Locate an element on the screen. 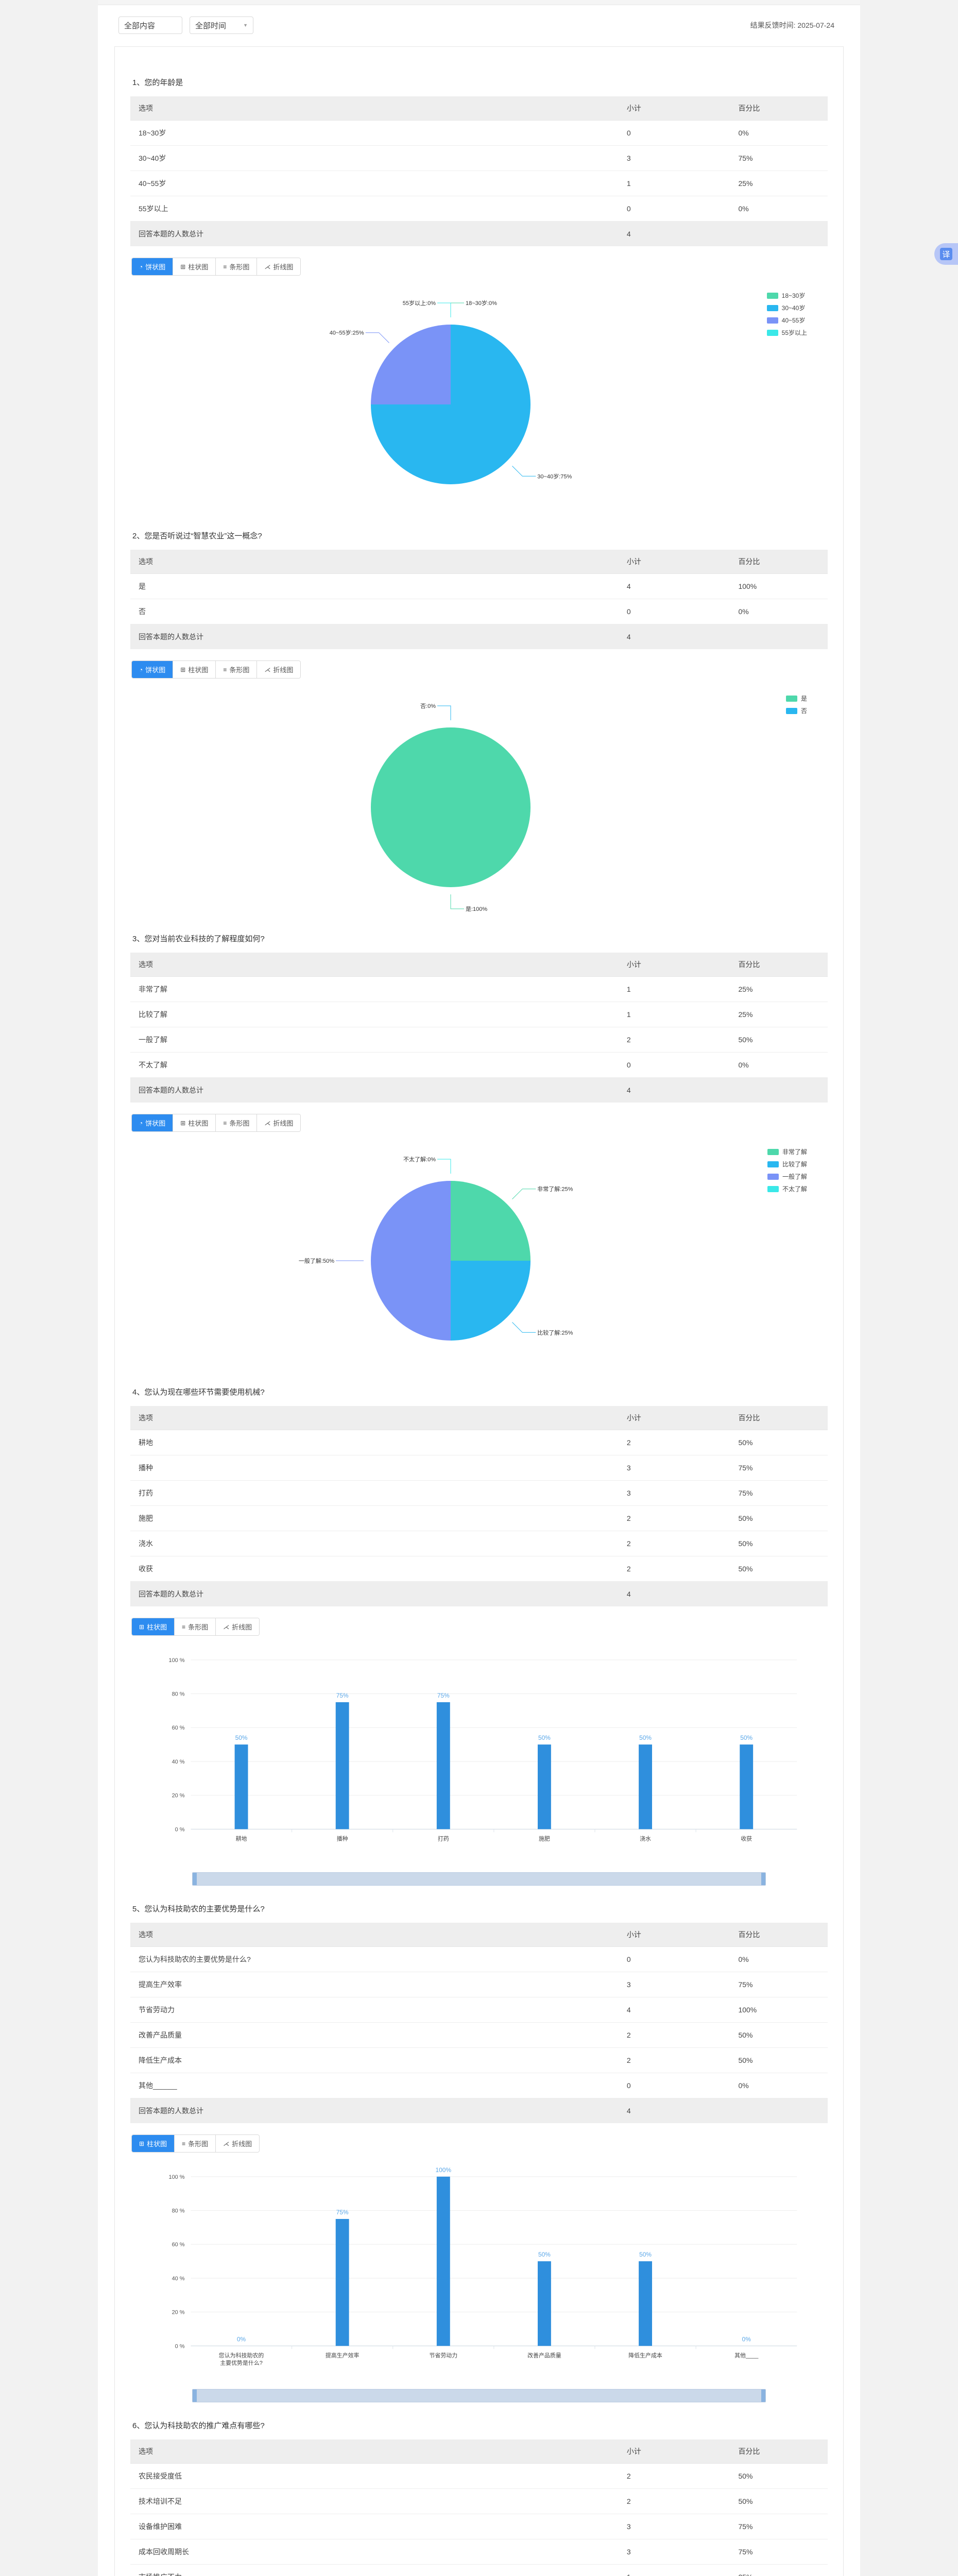  table-row: 节省劳动力 4 100% is located at coordinates (479, 2010).